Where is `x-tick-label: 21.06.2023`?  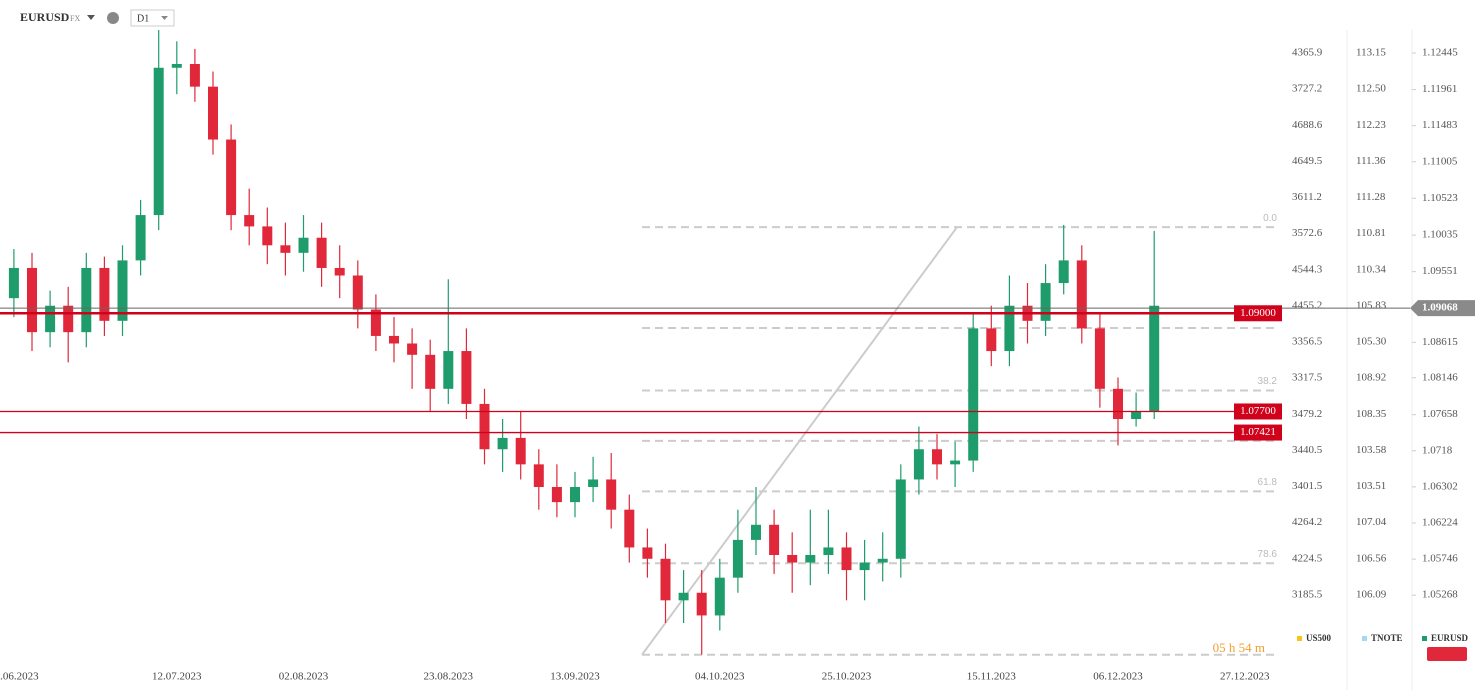 x-tick-label: 21.06.2023 is located at coordinates (19, 677).